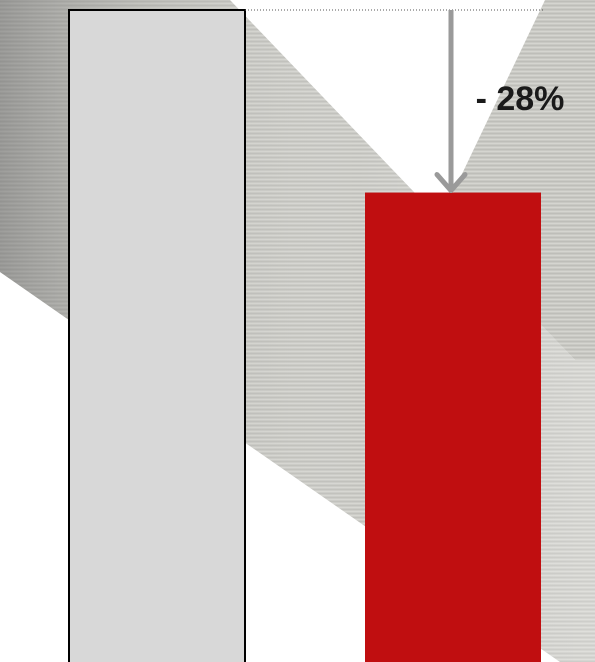 This screenshot has height=662, width=595. I want to click on percent-change-label: - 28%, so click(520, 99).